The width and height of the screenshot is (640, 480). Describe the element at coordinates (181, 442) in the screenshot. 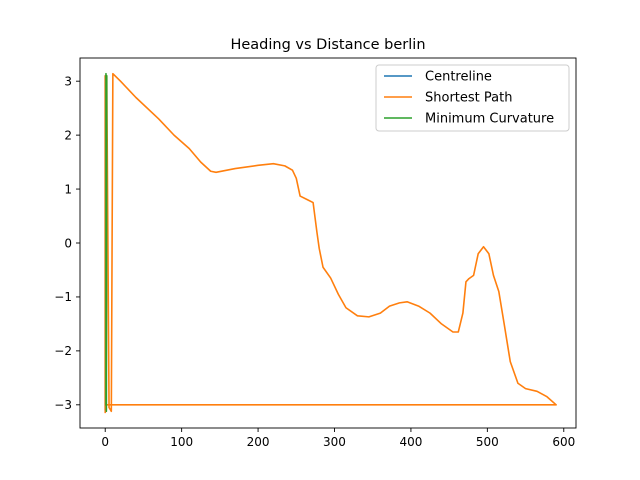

I see `x-tick-label: 100` at that location.